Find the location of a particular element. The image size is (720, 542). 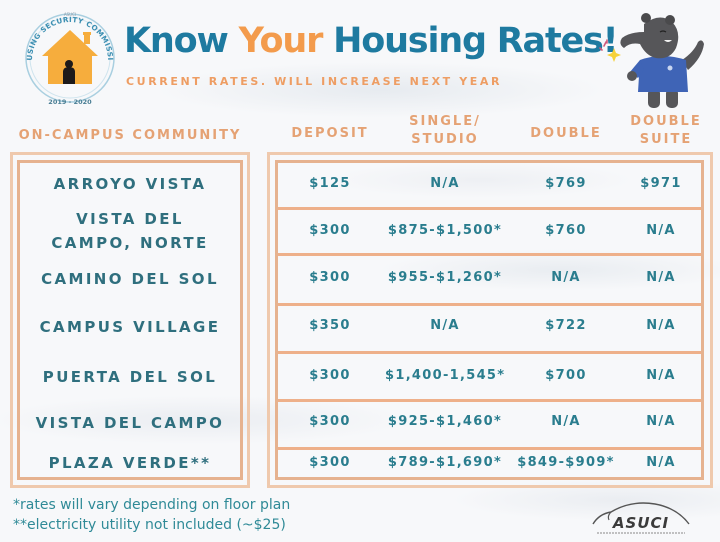

header-single-line1: SINGLE/ is located at coordinates (445, 121).